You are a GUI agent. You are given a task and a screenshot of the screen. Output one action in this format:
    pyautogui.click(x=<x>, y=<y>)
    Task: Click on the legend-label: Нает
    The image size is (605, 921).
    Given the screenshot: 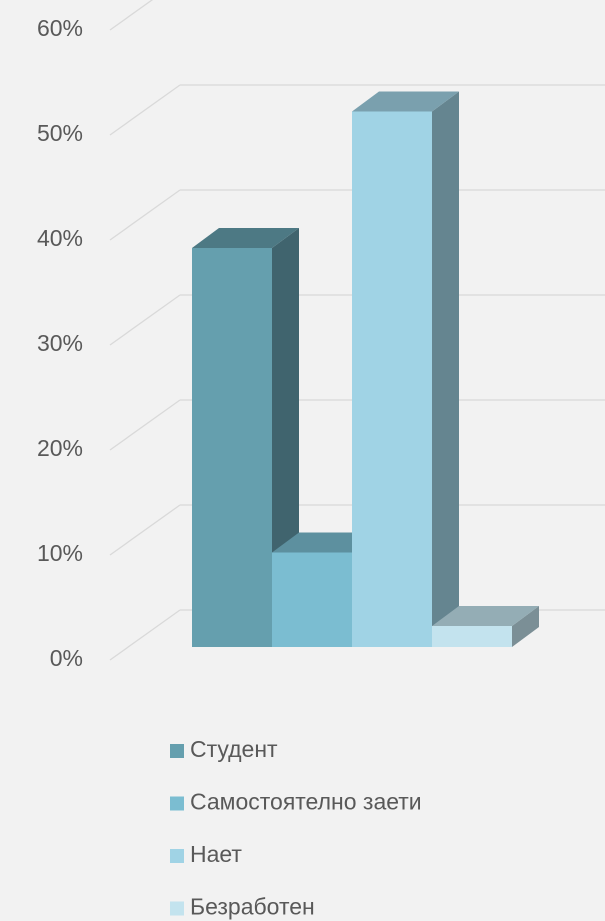 What is the action you would take?
    pyautogui.click(x=216, y=854)
    